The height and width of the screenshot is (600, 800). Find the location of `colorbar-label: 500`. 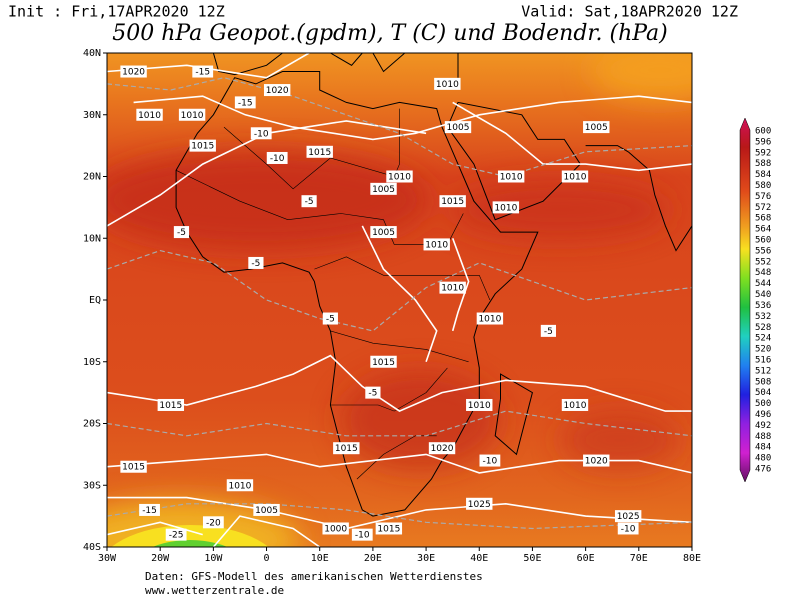

colorbar-label: 500 is located at coordinates (763, 404).